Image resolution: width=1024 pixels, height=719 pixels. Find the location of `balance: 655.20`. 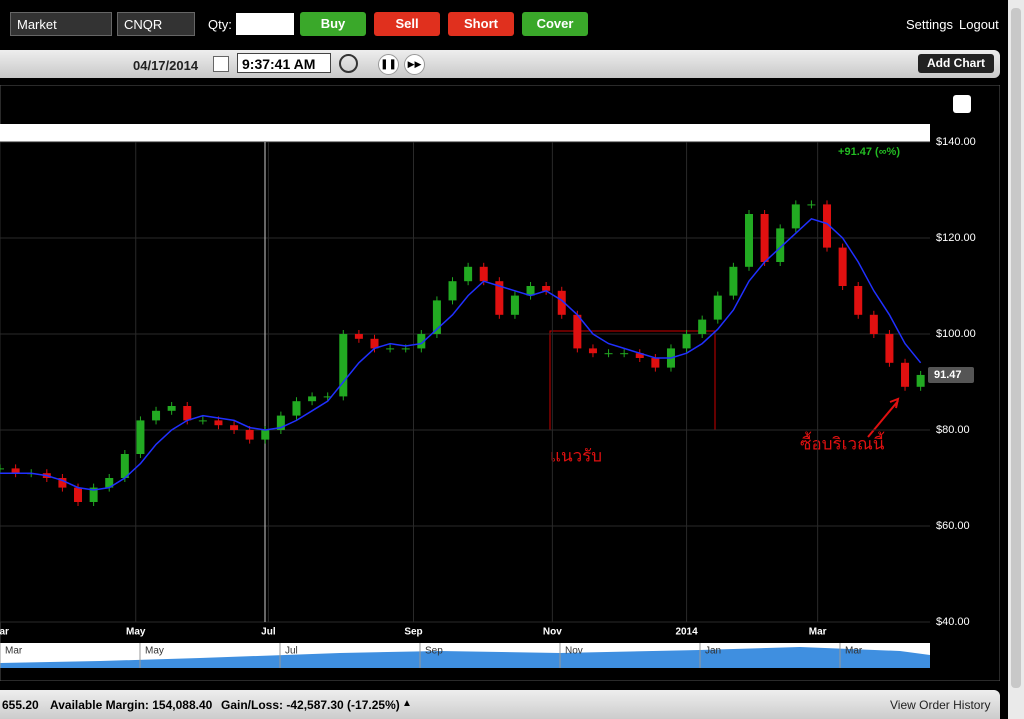

balance: 655.20 is located at coordinates (20, 705).